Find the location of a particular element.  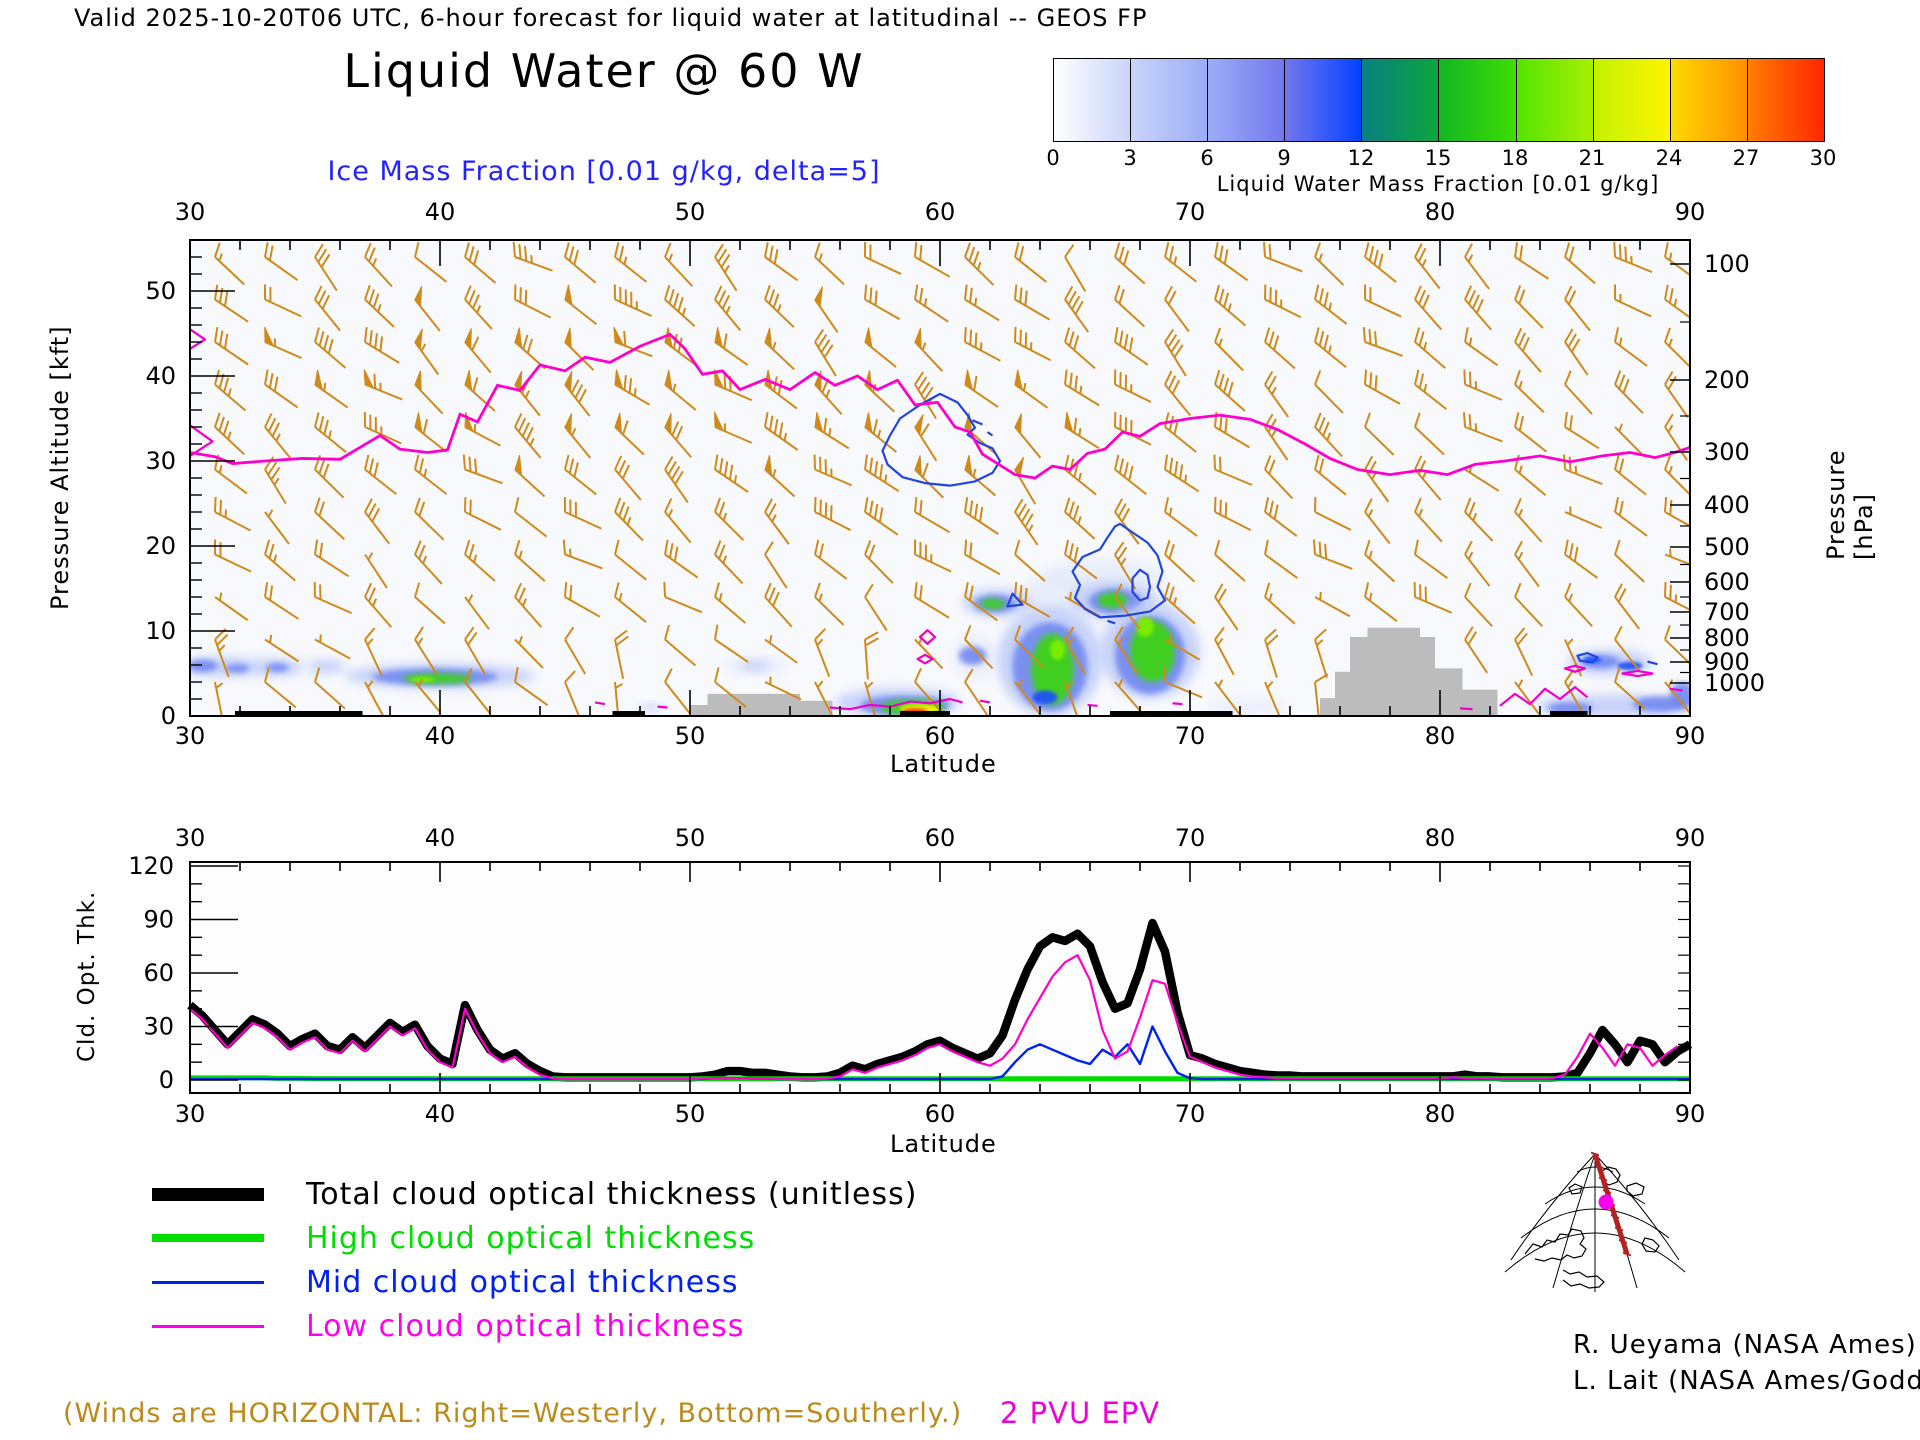

svg-text: 20 is located at coordinates (160, 546).